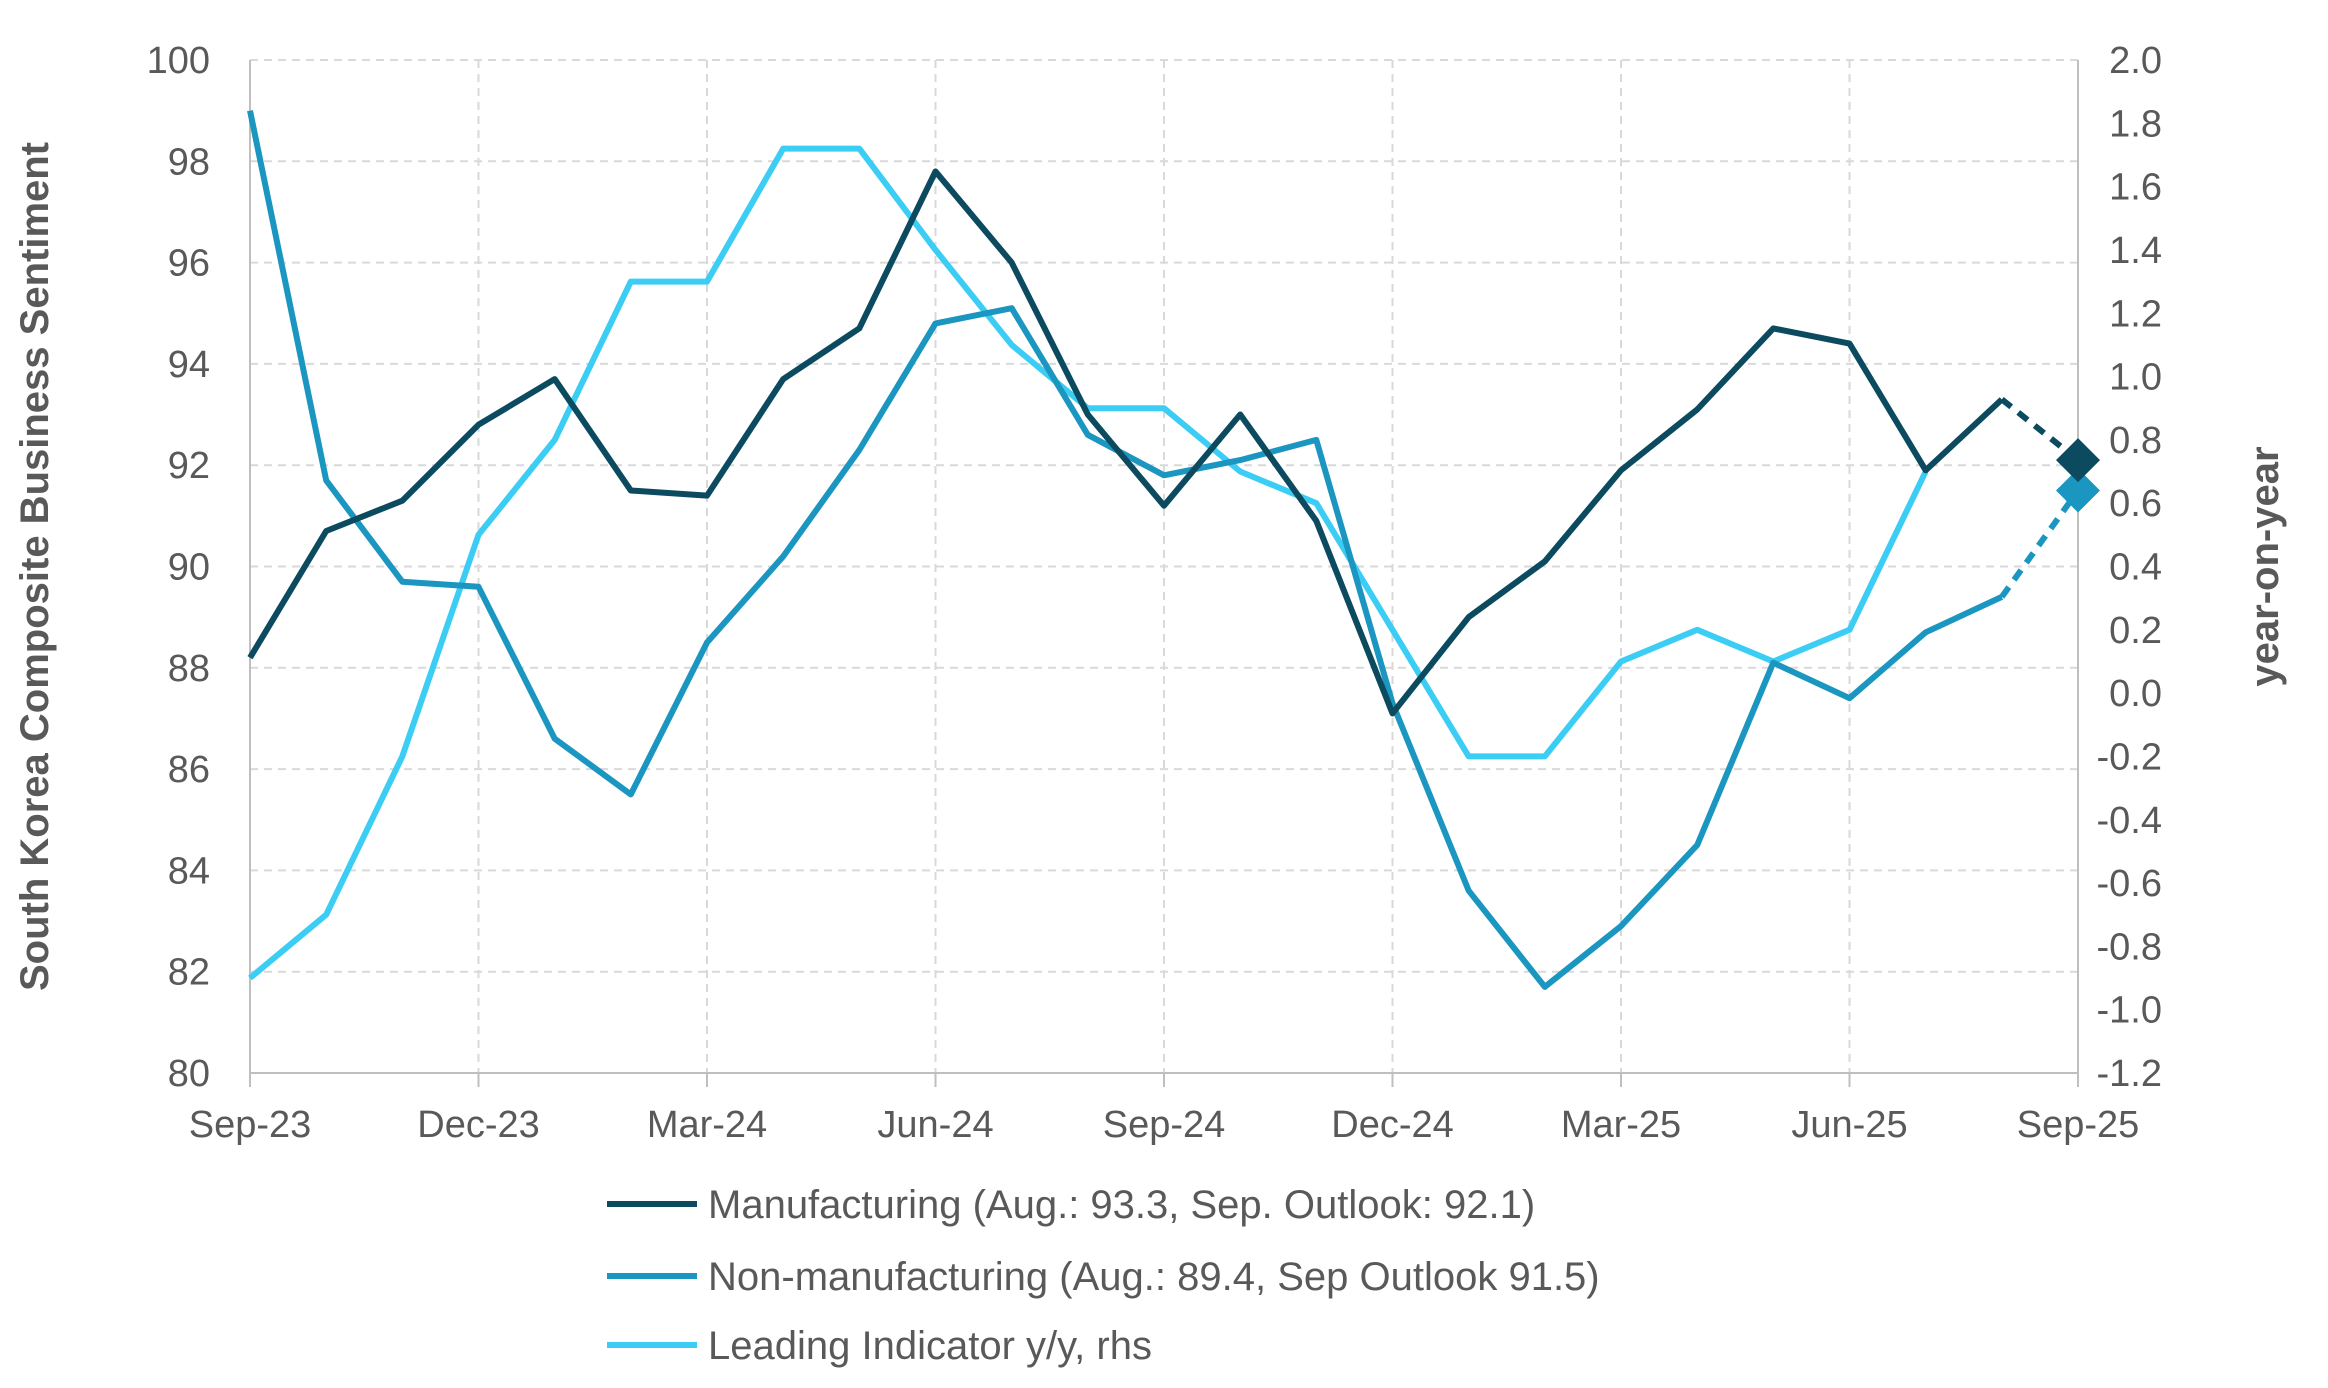  What do you see at coordinates (1849, 1125) in the screenshot?
I see `x-tick-label: Jun-25` at bounding box center [1849, 1125].